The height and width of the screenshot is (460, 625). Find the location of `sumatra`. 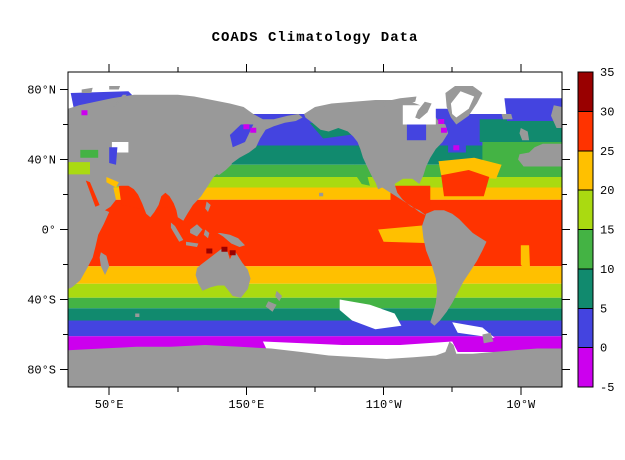

sumatra is located at coordinates (177, 232).